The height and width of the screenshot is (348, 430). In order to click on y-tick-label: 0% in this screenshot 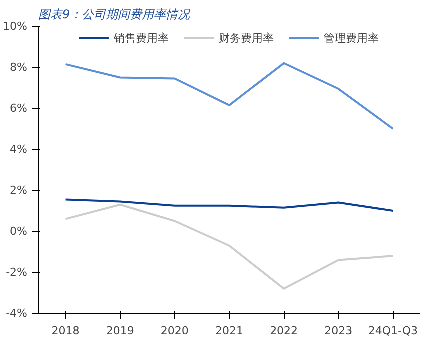, I will do `click(19, 231)`.